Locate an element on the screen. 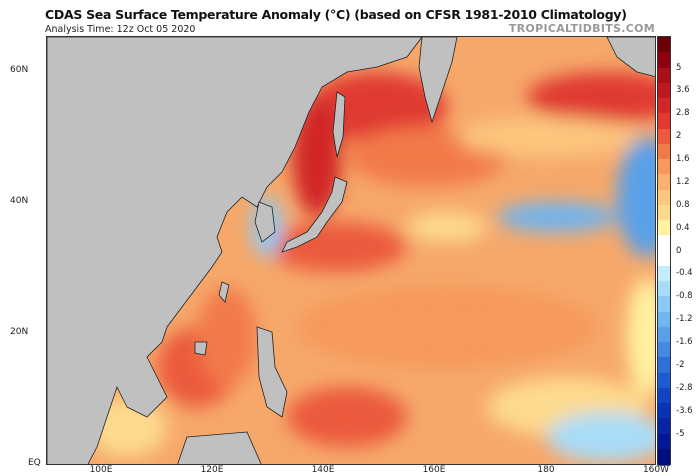 This screenshot has width=700, height=474. japan is located at coordinates (314, 214).